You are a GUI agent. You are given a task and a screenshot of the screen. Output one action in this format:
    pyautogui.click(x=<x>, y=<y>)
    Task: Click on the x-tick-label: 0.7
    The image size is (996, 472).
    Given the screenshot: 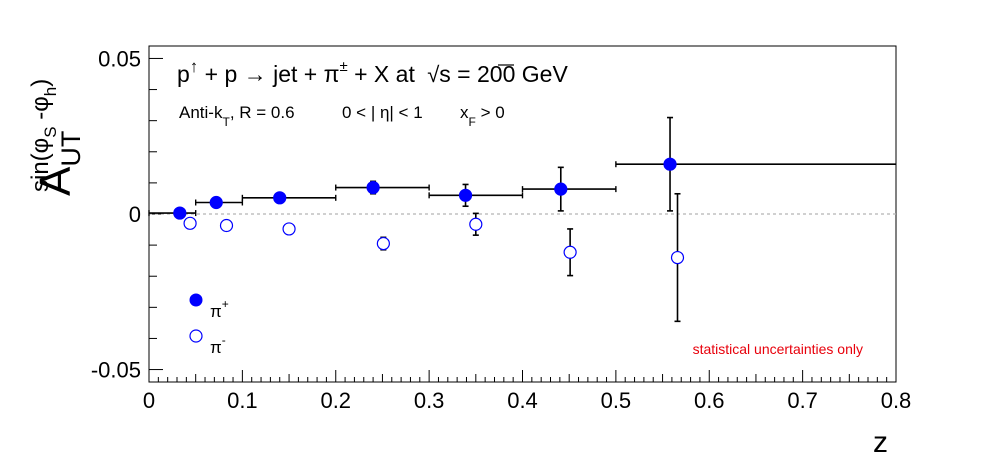 What is the action you would take?
    pyautogui.click(x=802, y=400)
    